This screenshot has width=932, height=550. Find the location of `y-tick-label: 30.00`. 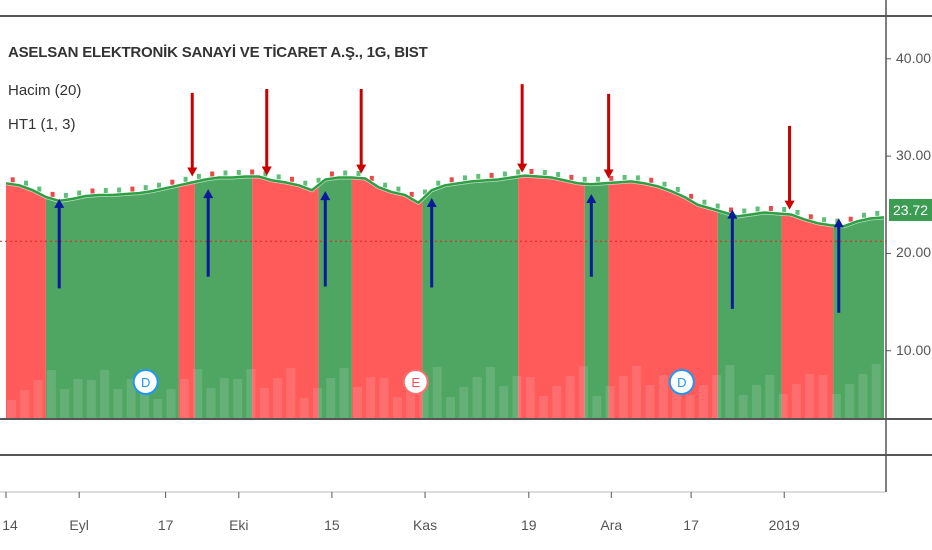

y-tick-label: 30.00 is located at coordinates (914, 155).